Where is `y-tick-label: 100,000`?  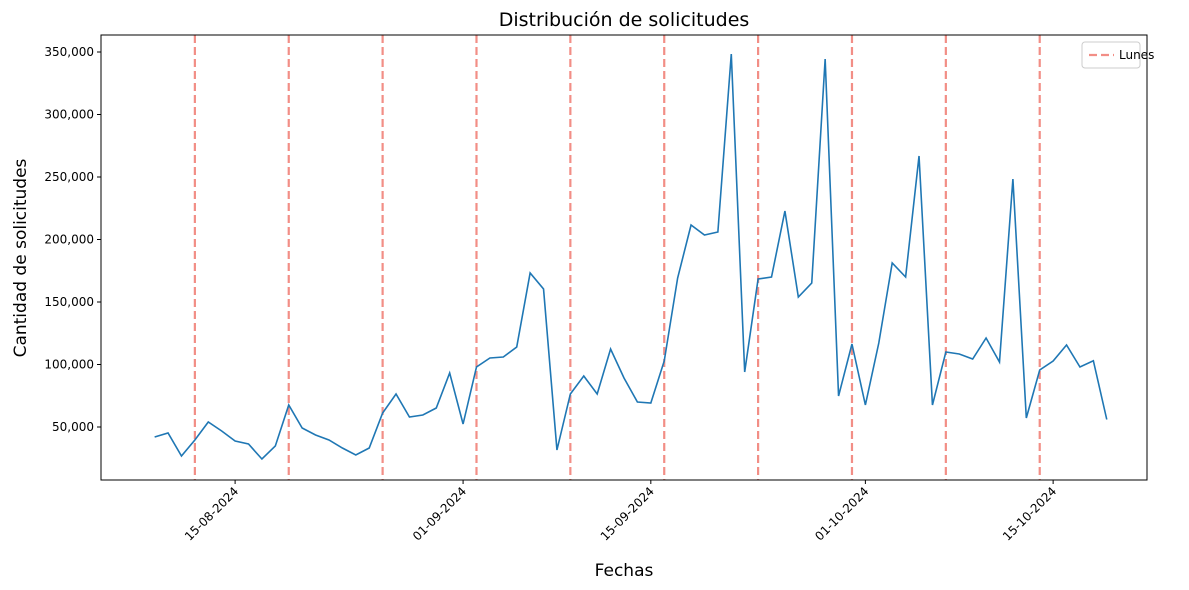
y-tick-label: 100,000 is located at coordinates (69, 365).